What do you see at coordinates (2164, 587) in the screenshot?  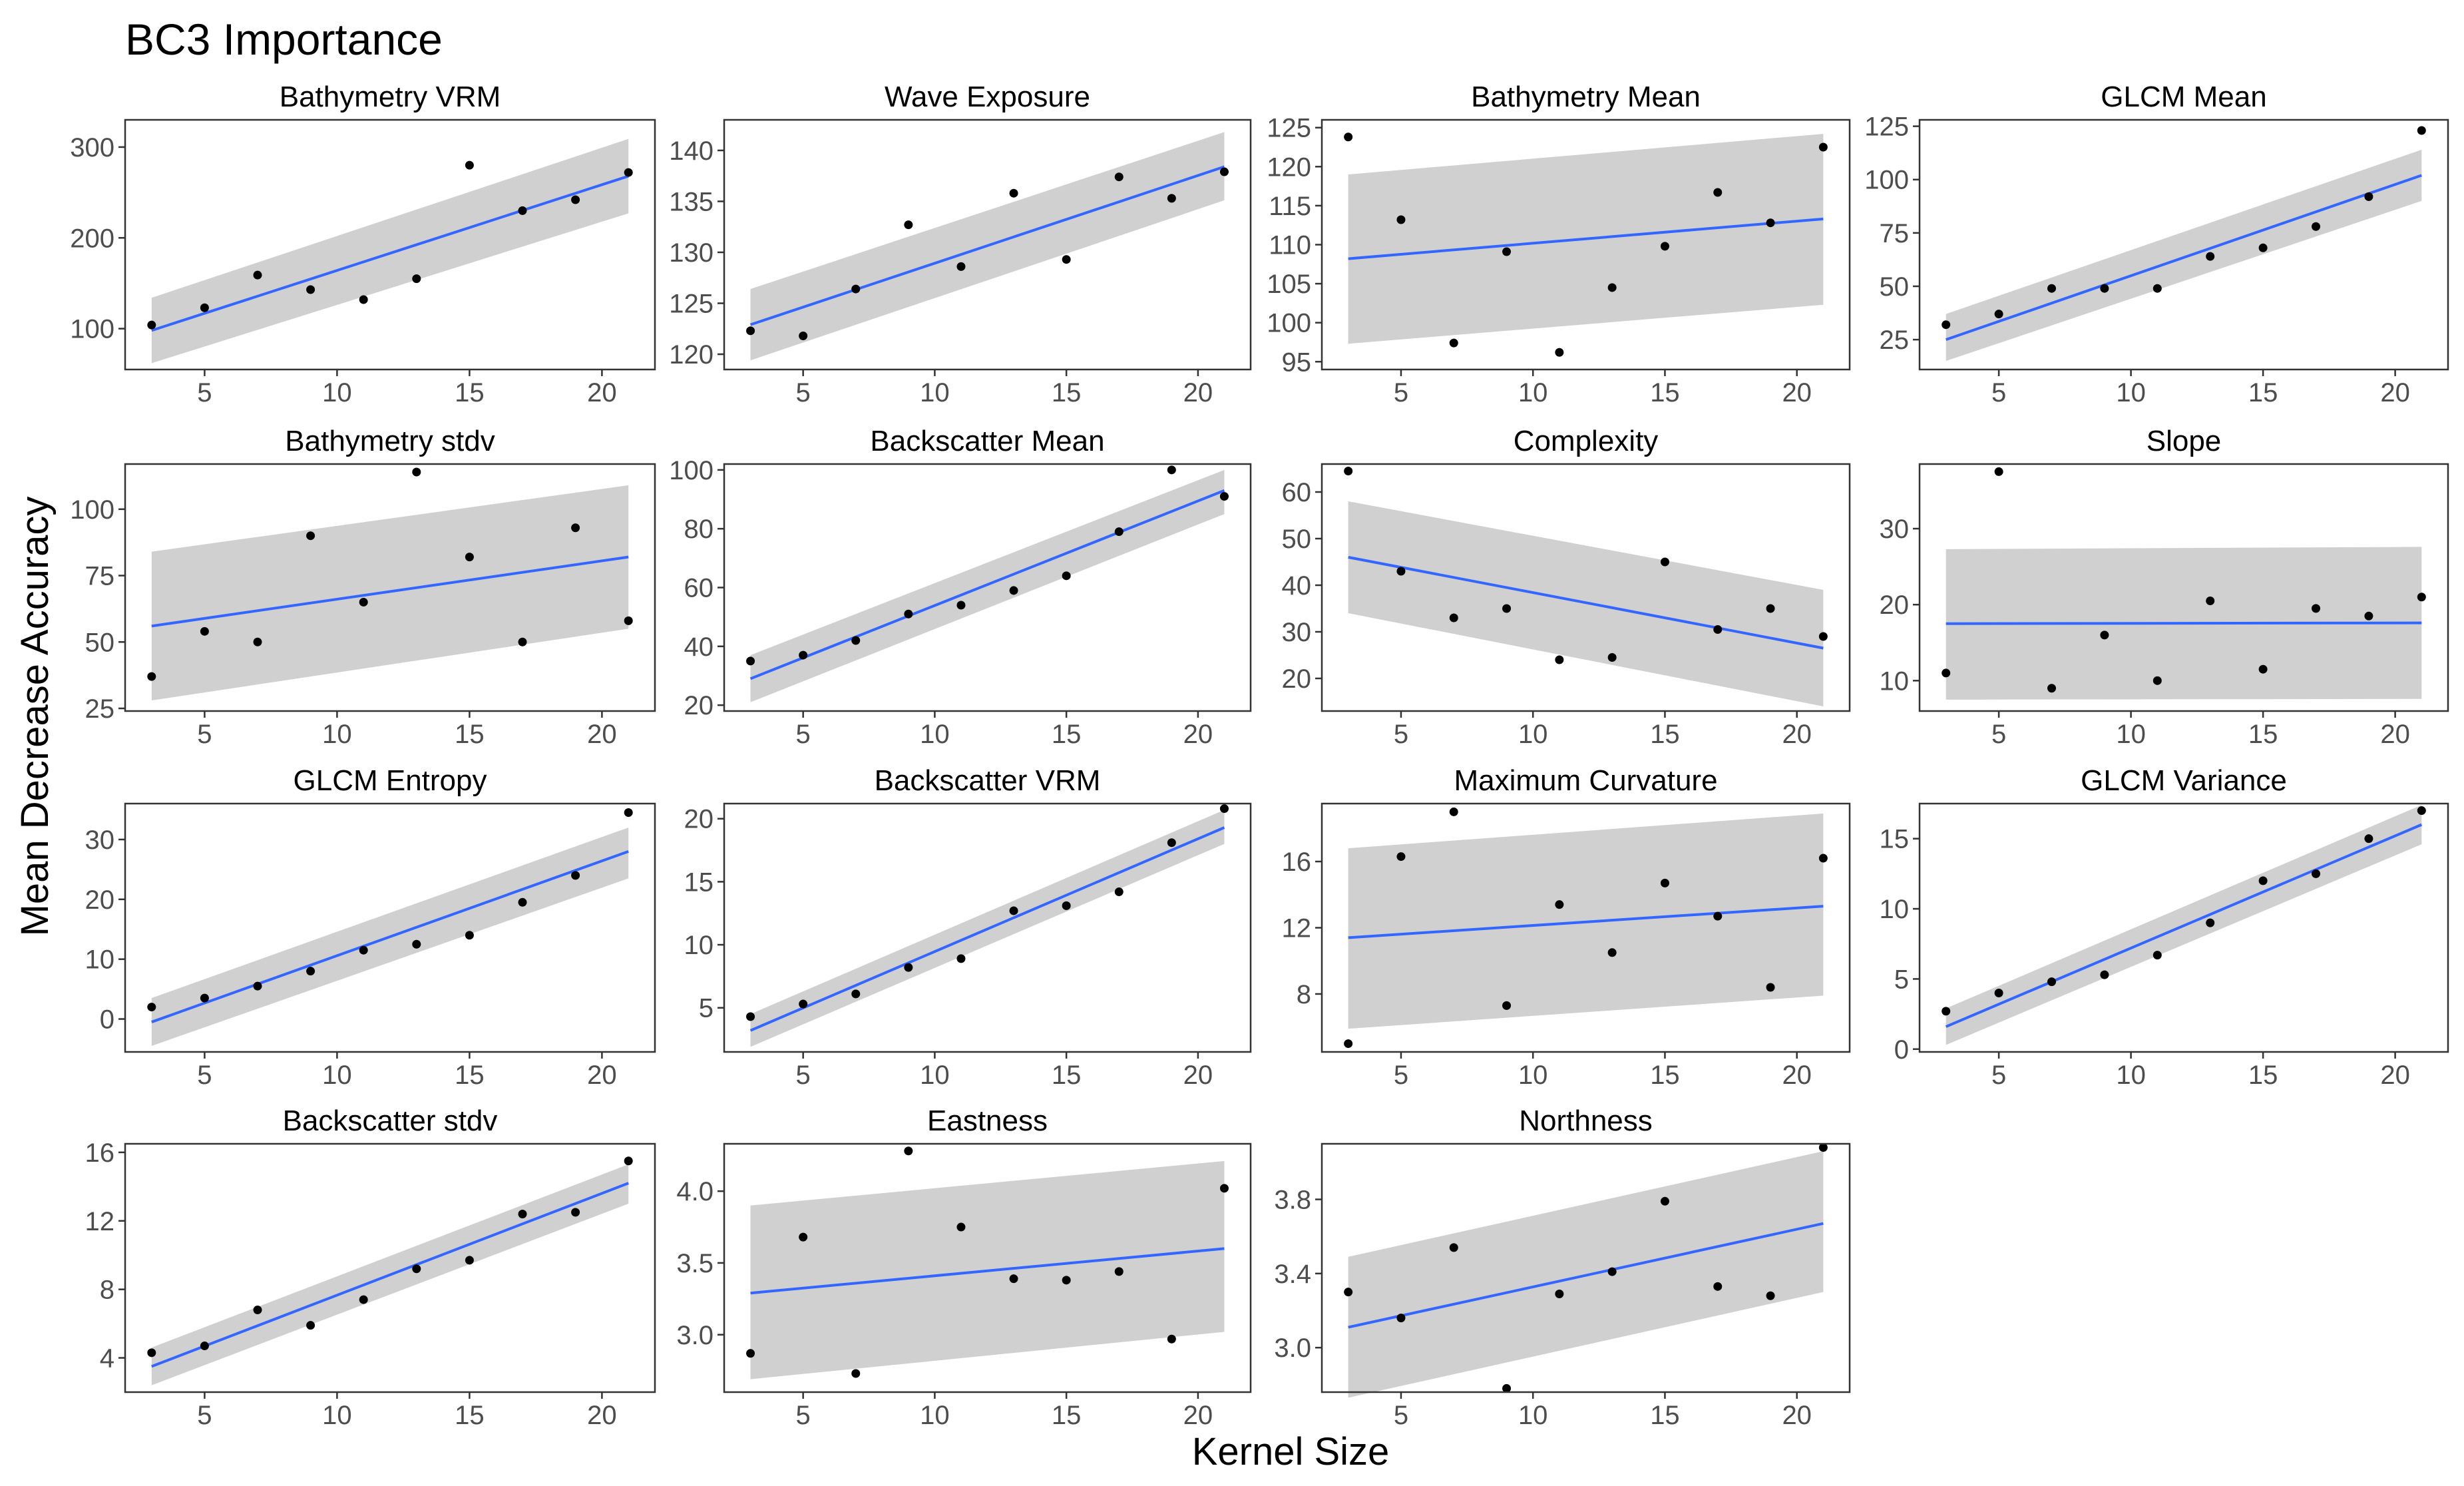 I see `panel-8: Slope 5 10 15 20 10 20 30` at bounding box center [2164, 587].